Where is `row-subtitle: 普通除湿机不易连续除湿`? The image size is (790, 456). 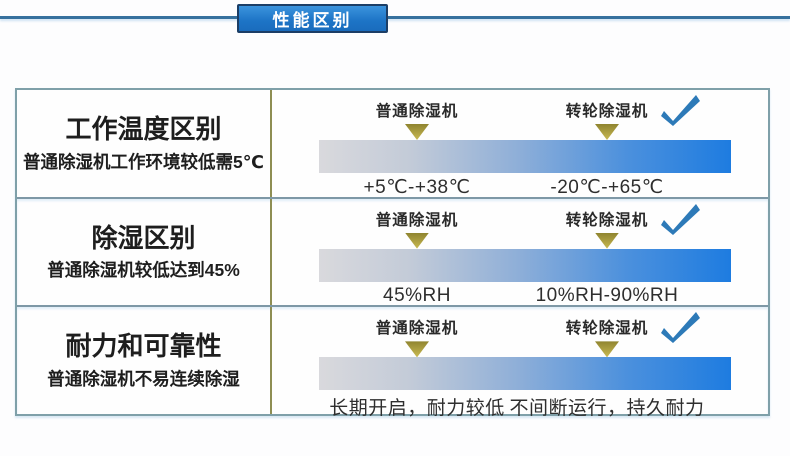 row-subtitle: 普通除湿机不易连续除湿 is located at coordinates (143, 378).